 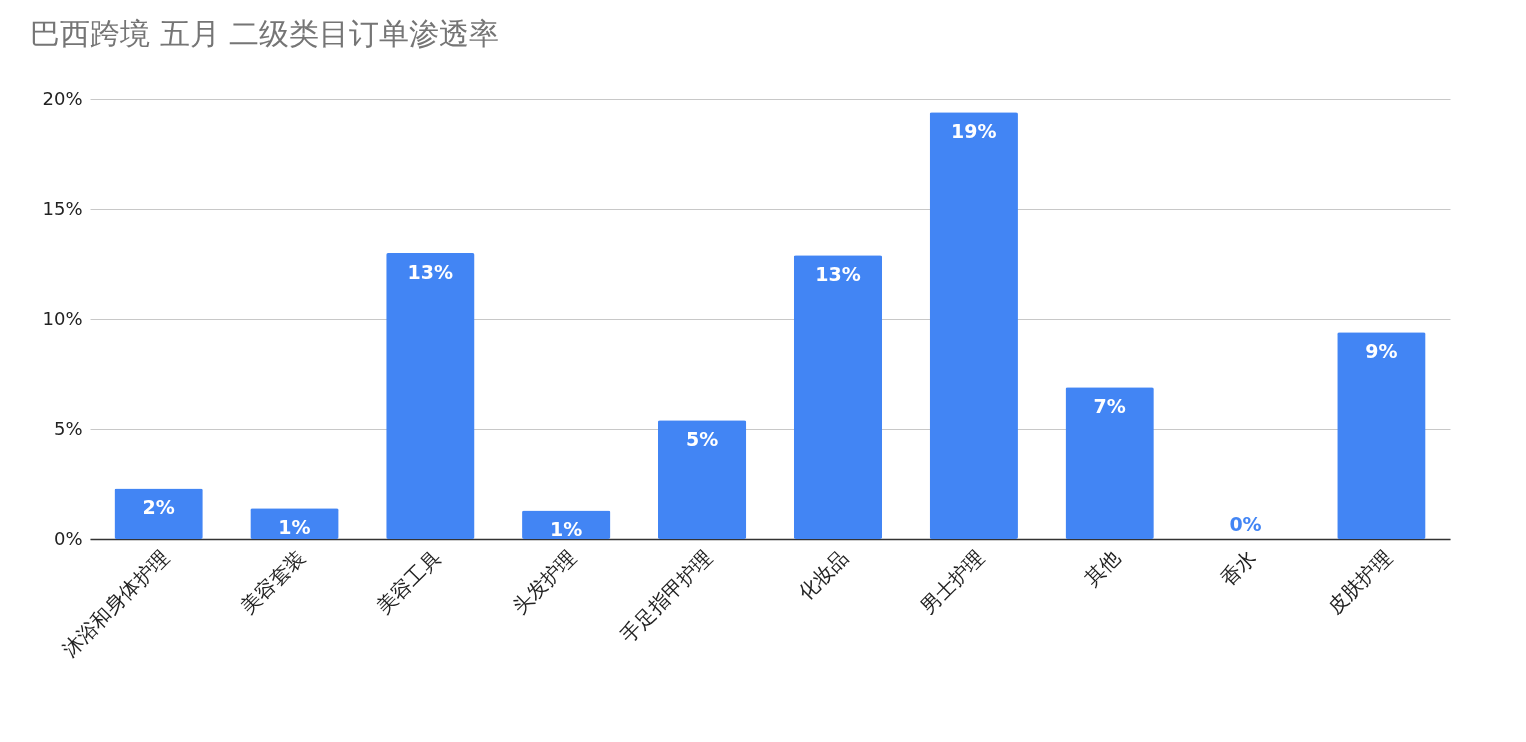 I want to click on x-tick-label: 男士护理, so click(x=952, y=582).